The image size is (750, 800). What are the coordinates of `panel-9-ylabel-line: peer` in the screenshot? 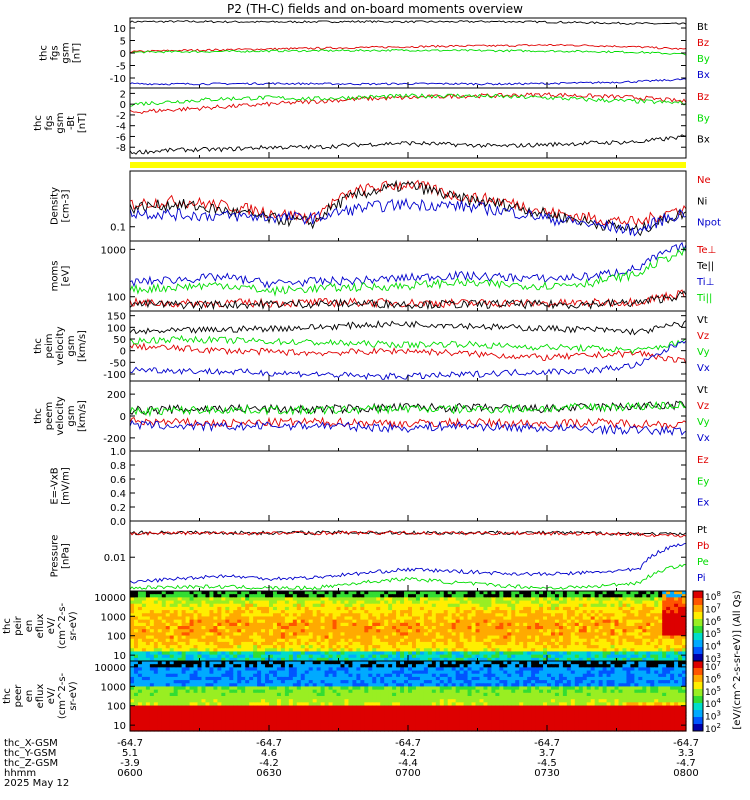 It's located at (18, 696).